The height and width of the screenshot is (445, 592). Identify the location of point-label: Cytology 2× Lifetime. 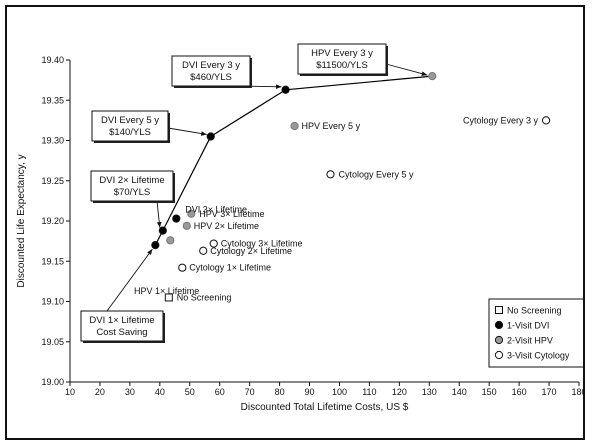
(251, 251).